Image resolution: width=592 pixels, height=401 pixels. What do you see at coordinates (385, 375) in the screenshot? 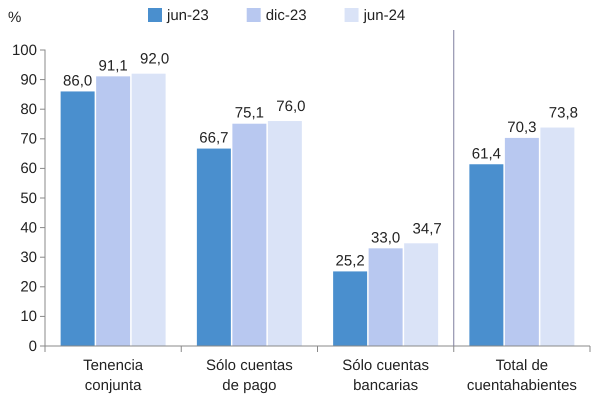
I see `x-tick-label: Sólo cuentas bancarias` at bounding box center [385, 375].